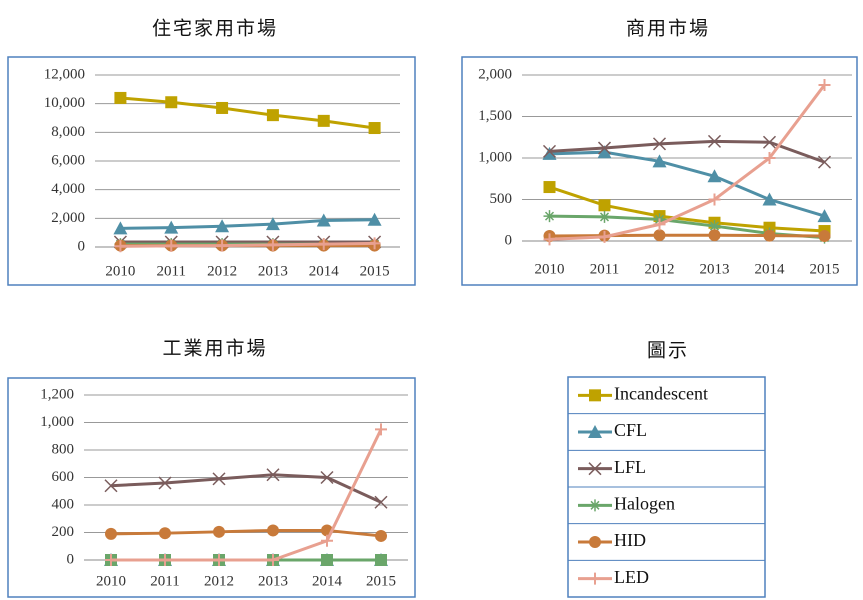 This screenshot has width=863, height=600. What do you see at coordinates (63, 449) in the screenshot?
I see `y-tick-label: 800` at bounding box center [63, 449].